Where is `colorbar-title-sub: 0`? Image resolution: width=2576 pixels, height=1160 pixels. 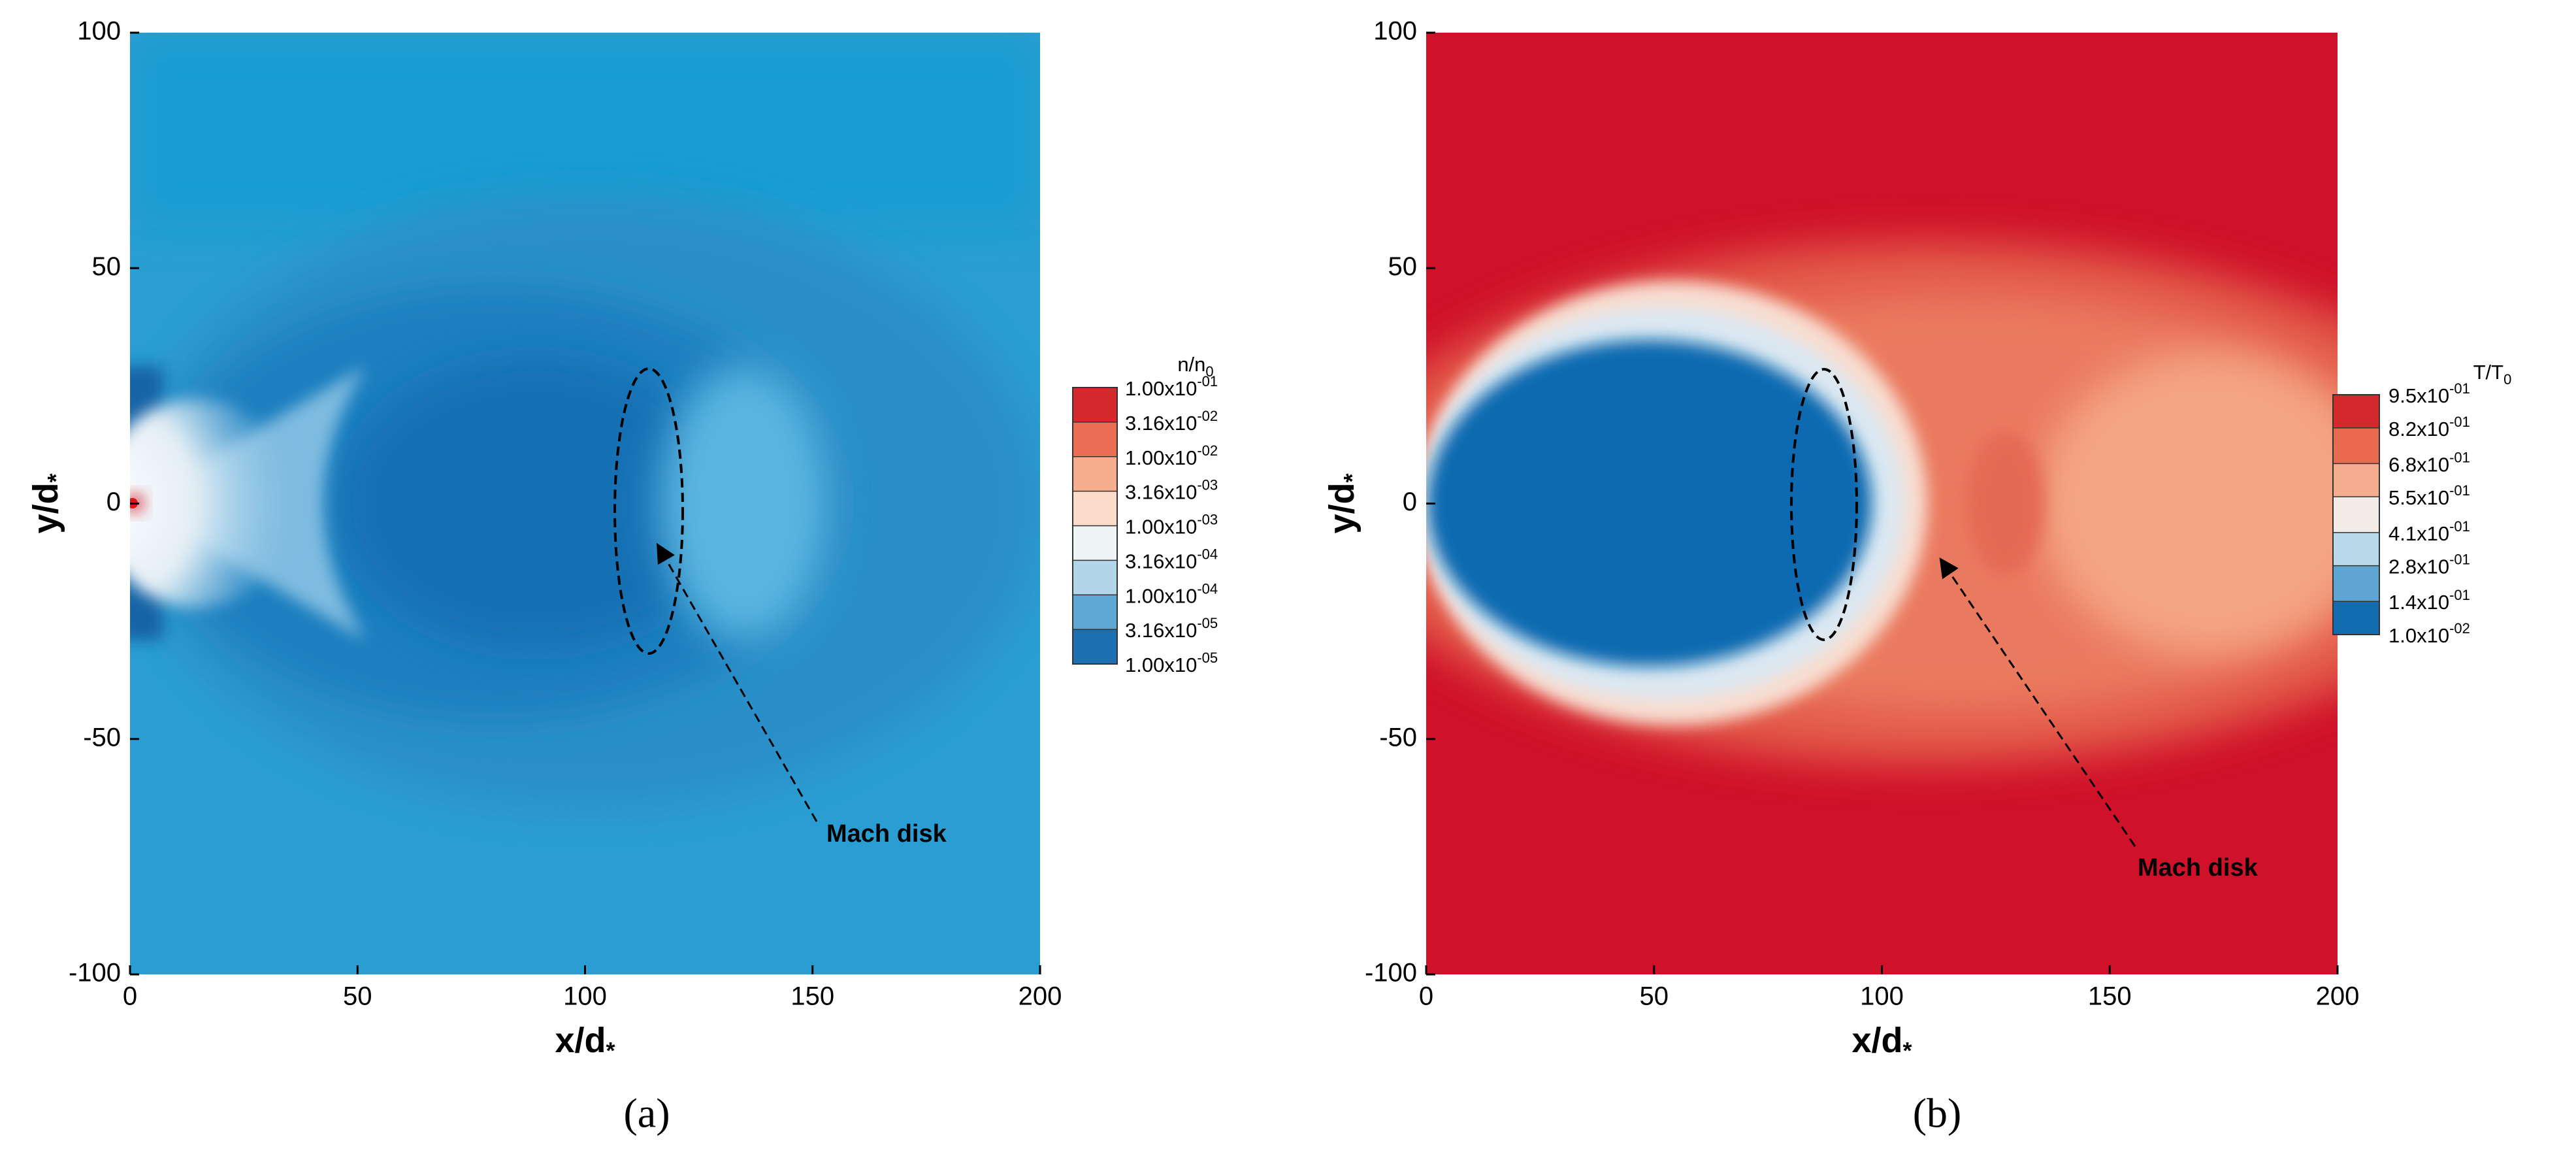 colorbar-title-sub: 0 is located at coordinates (1209, 371).